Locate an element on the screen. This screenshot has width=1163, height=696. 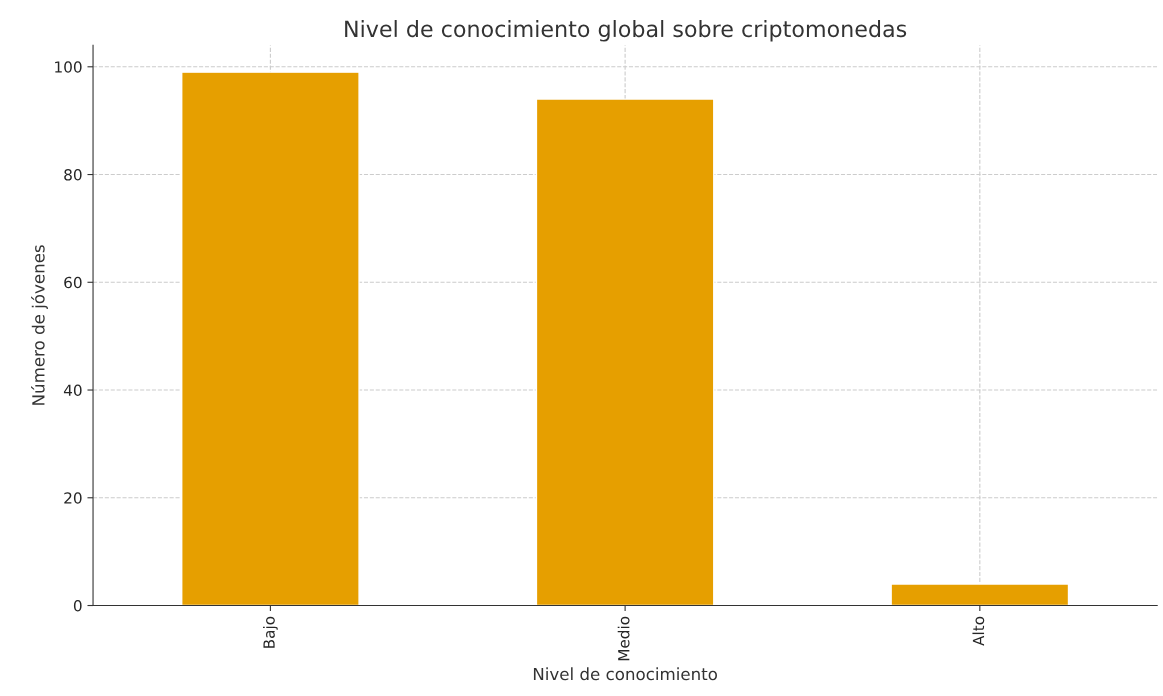
x-axis-title: Nivel de conocimiento is located at coordinates (625, 674).